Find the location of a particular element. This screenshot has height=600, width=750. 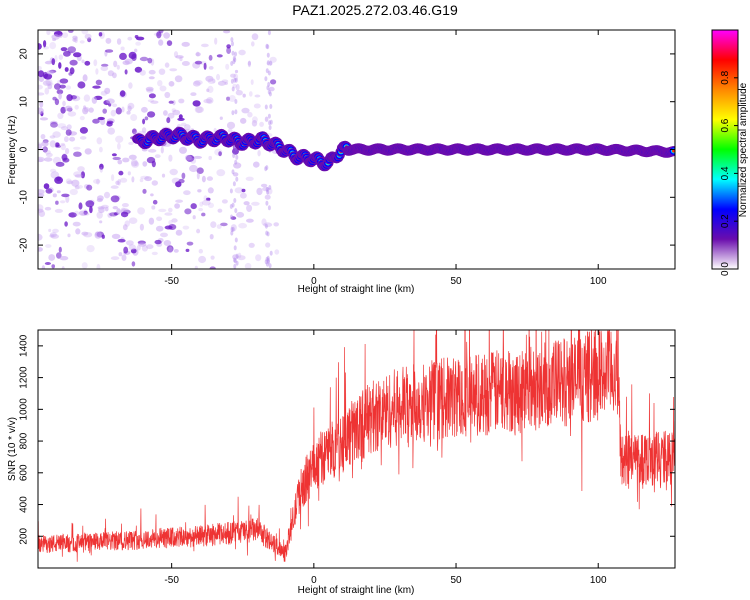

snr-x-tick-label: 100 is located at coordinates (598, 580).